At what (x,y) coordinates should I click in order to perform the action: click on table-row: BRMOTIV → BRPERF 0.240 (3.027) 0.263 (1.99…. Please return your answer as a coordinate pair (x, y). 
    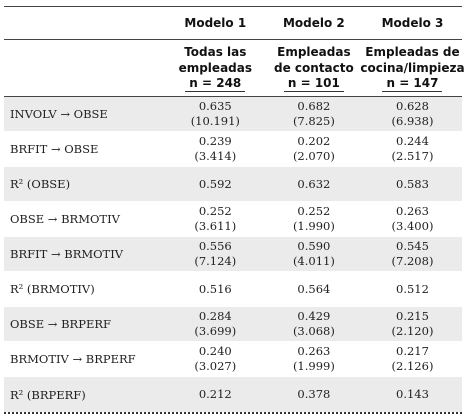
    Looking at the image, I should click on (233, 359).